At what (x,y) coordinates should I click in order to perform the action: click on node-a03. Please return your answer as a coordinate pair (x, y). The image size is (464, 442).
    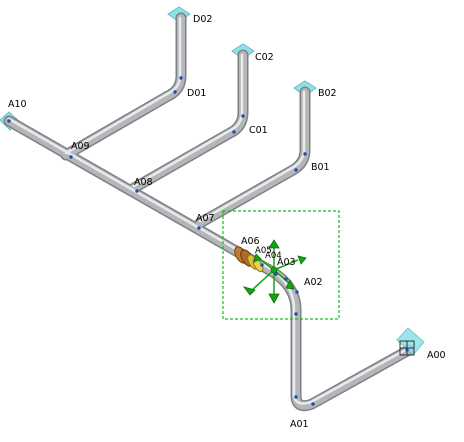
    Looking at the image, I should click on (286, 279).